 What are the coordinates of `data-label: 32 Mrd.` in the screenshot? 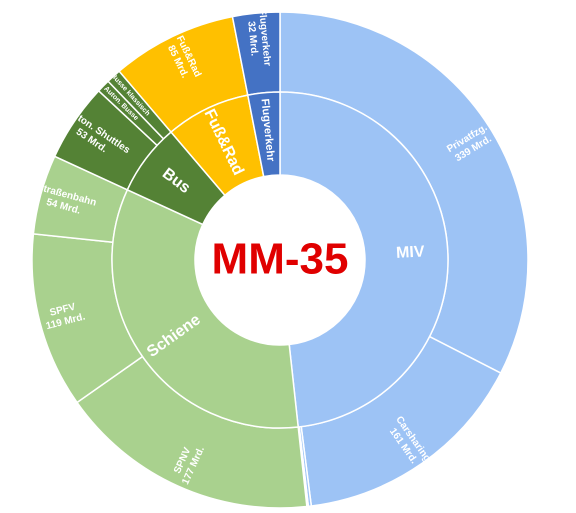 It's located at (252, 39).